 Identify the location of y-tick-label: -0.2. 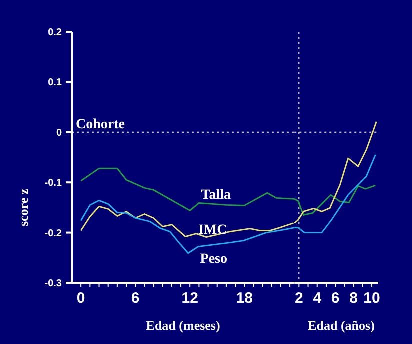
(53, 234).